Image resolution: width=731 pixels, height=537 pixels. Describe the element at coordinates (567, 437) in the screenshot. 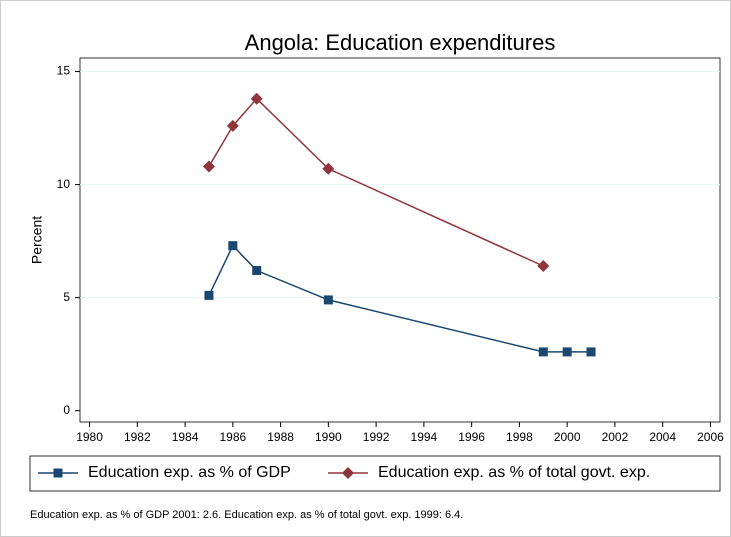

I see `x-tick-label: 2000` at that location.